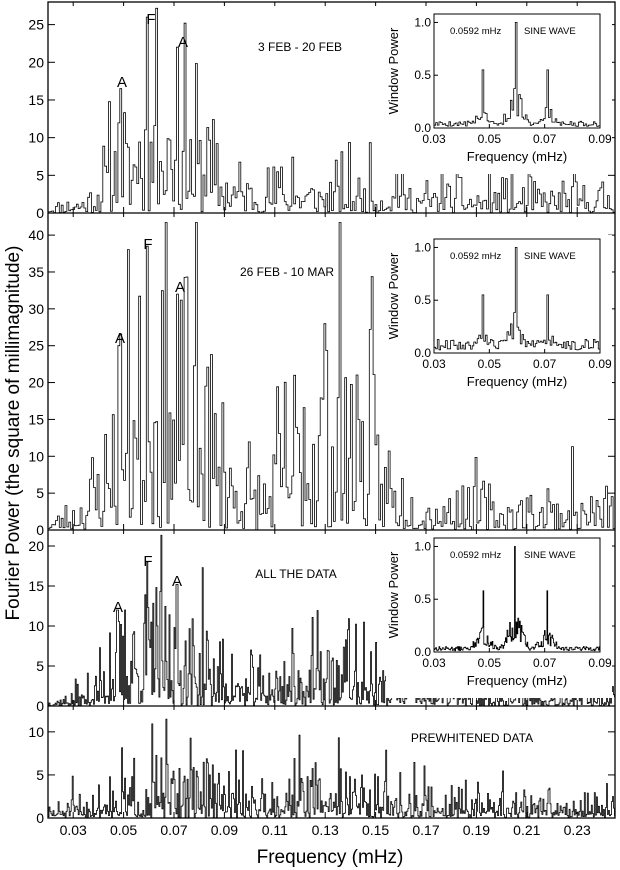  What do you see at coordinates (425, 830) in the screenshot?
I see `x-tick-label: 0.17` at bounding box center [425, 830].